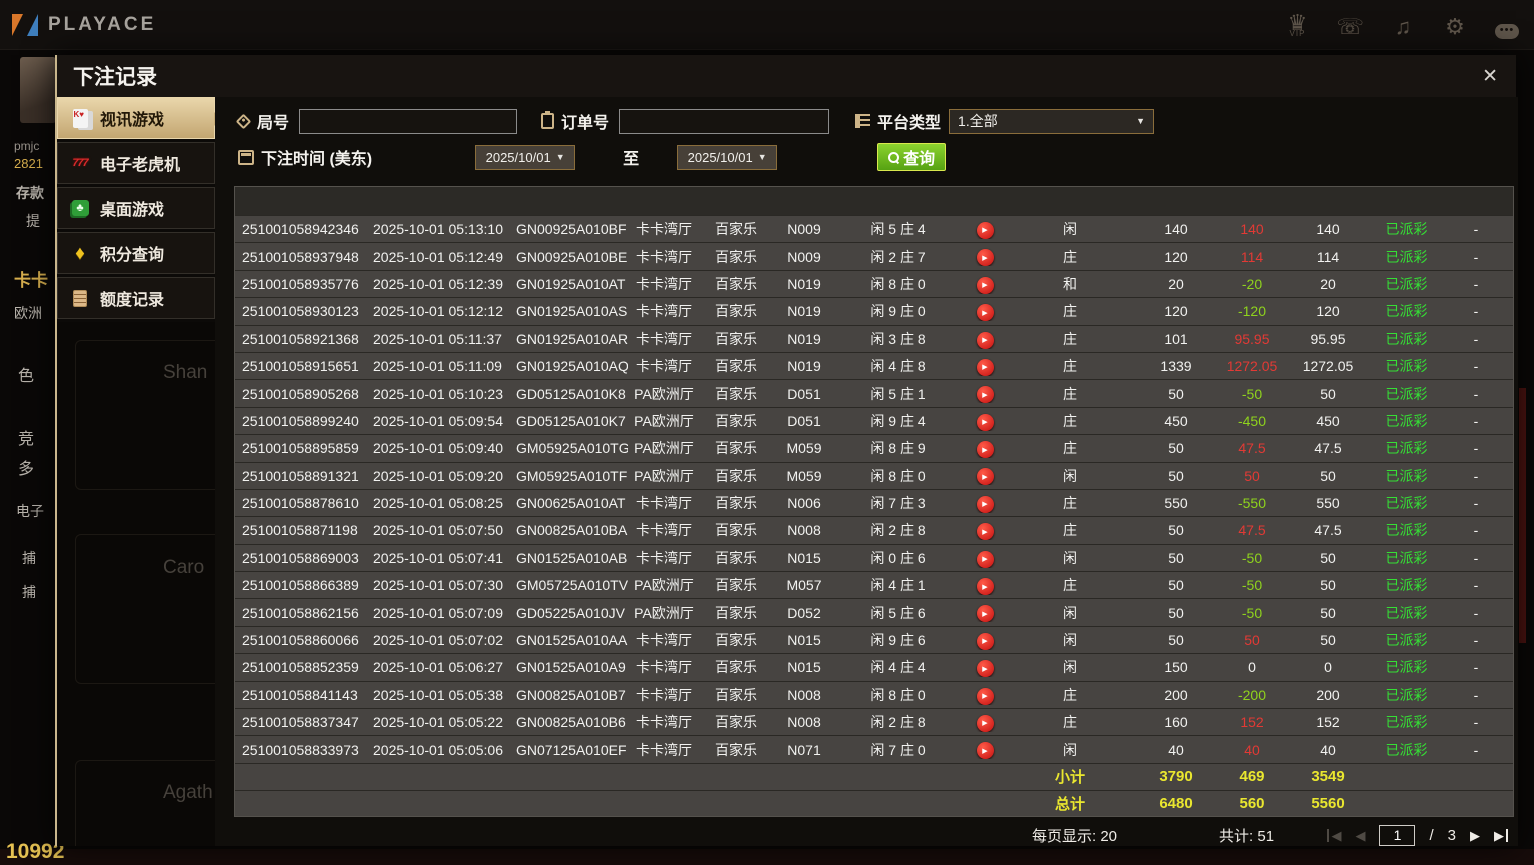  Describe the element at coordinates (1397, 835) in the screenshot. I see `page-input` at that location.